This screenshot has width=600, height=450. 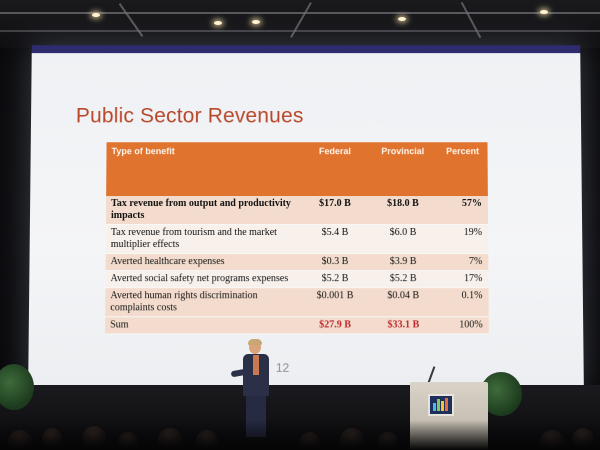 I want to click on plant-left, so click(x=17, y=387).